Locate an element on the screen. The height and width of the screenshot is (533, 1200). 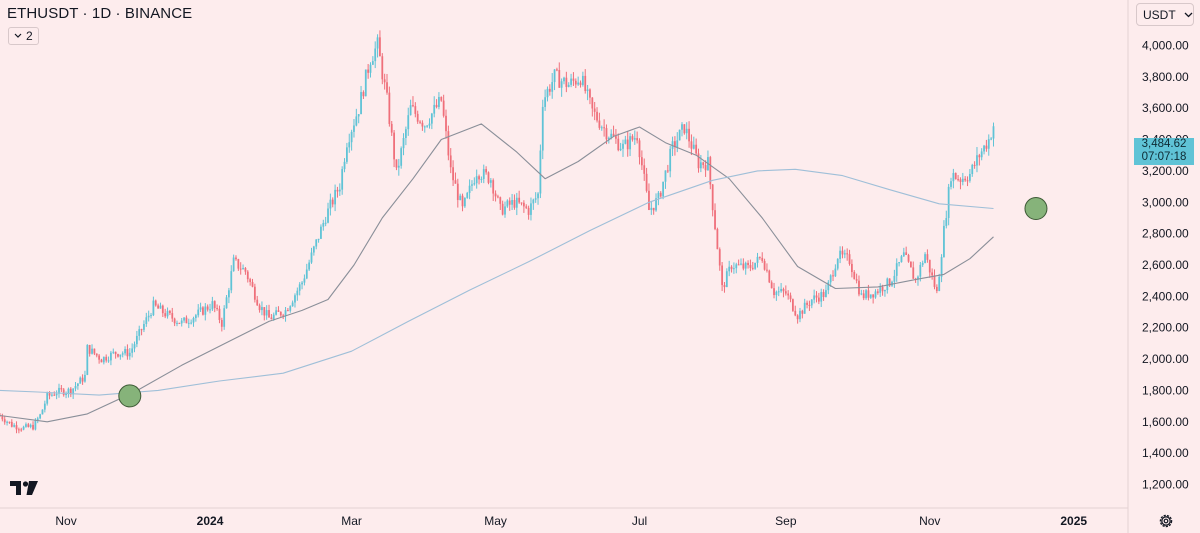
price-axis-label: 1,800.00 is located at coordinates (1165, 390).